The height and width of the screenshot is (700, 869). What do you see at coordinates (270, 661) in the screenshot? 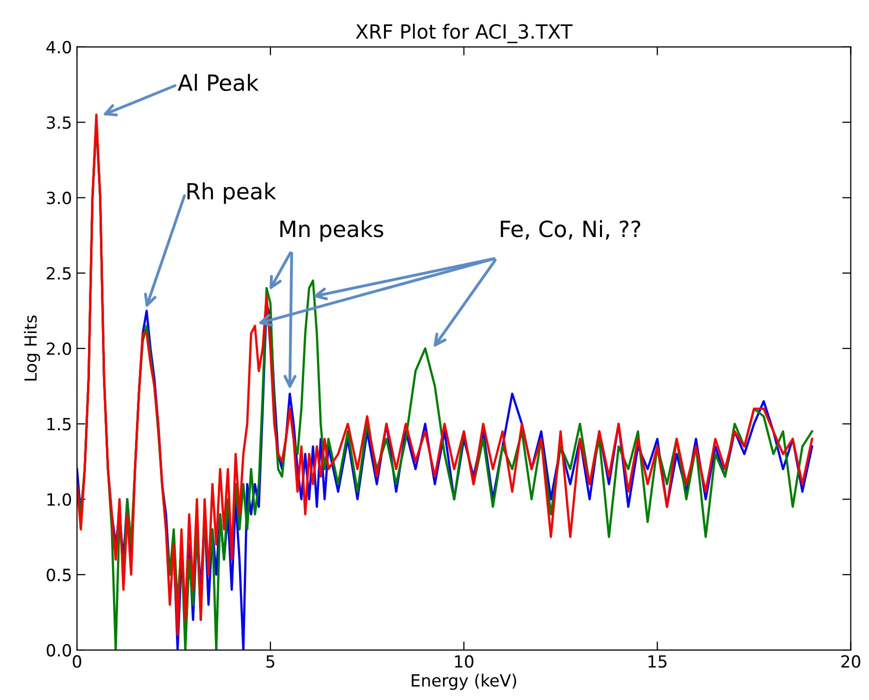
I see `x-tick-label: 5` at bounding box center [270, 661].